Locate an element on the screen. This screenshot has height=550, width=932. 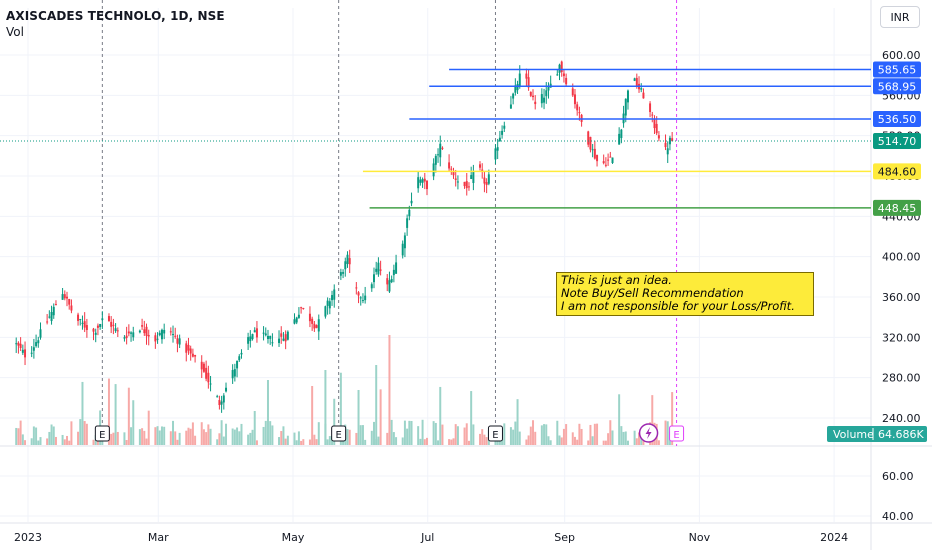
earnings-marker is located at coordinates (495, 433).